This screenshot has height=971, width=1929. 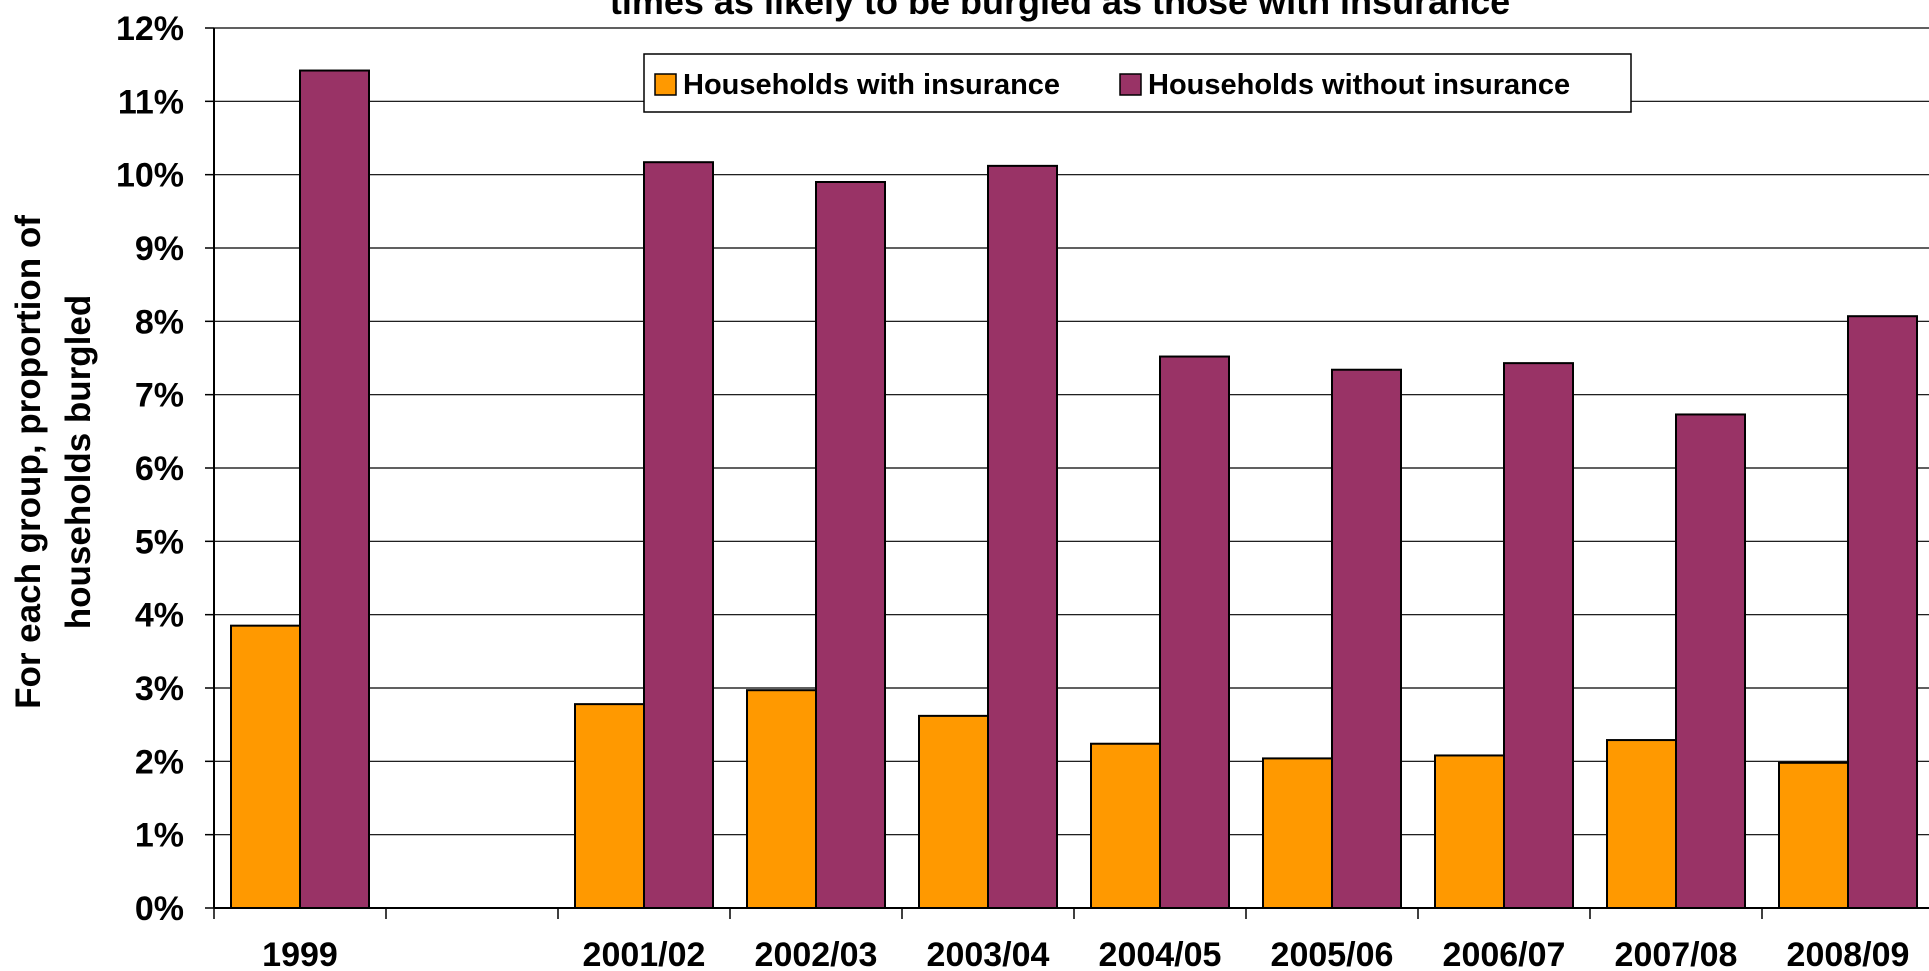 I want to click on y-axis-ticks: 0% 1% 2% 3% 4% 5% 6% 7% 8% 9% 10% 11% 12%, so click(x=165, y=469).